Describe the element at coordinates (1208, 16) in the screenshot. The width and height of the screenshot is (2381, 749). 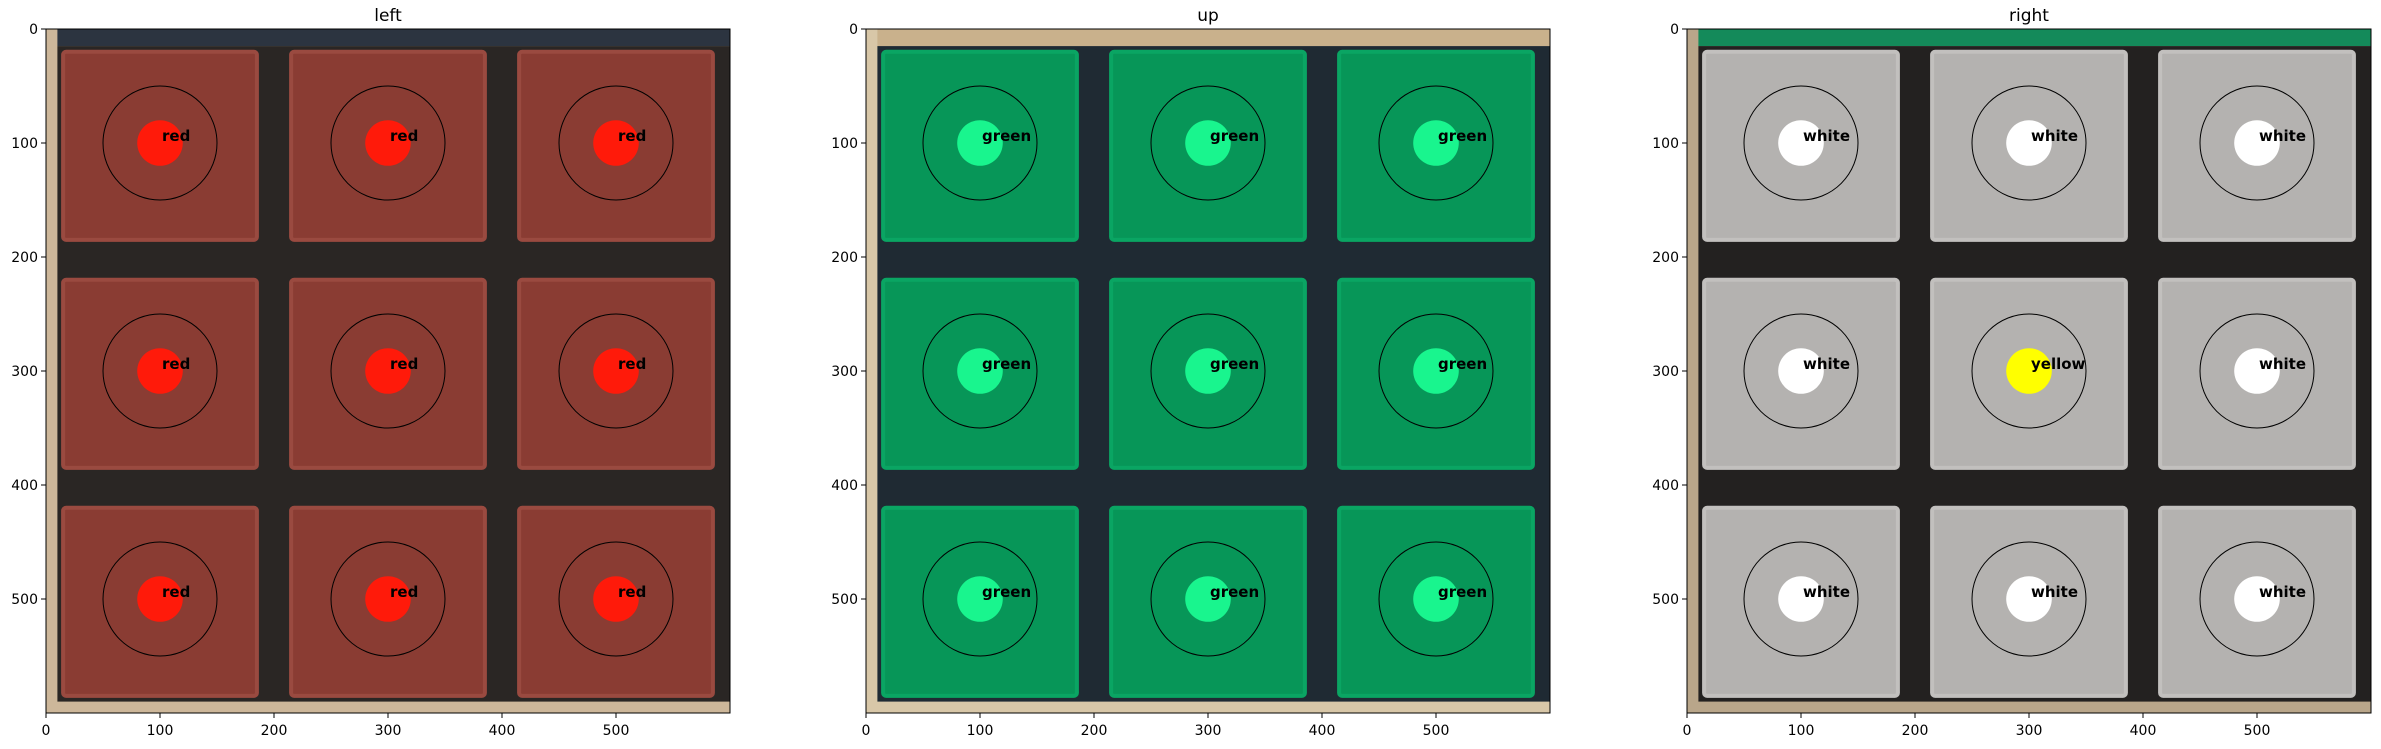
I see `panel-title: up` at that location.